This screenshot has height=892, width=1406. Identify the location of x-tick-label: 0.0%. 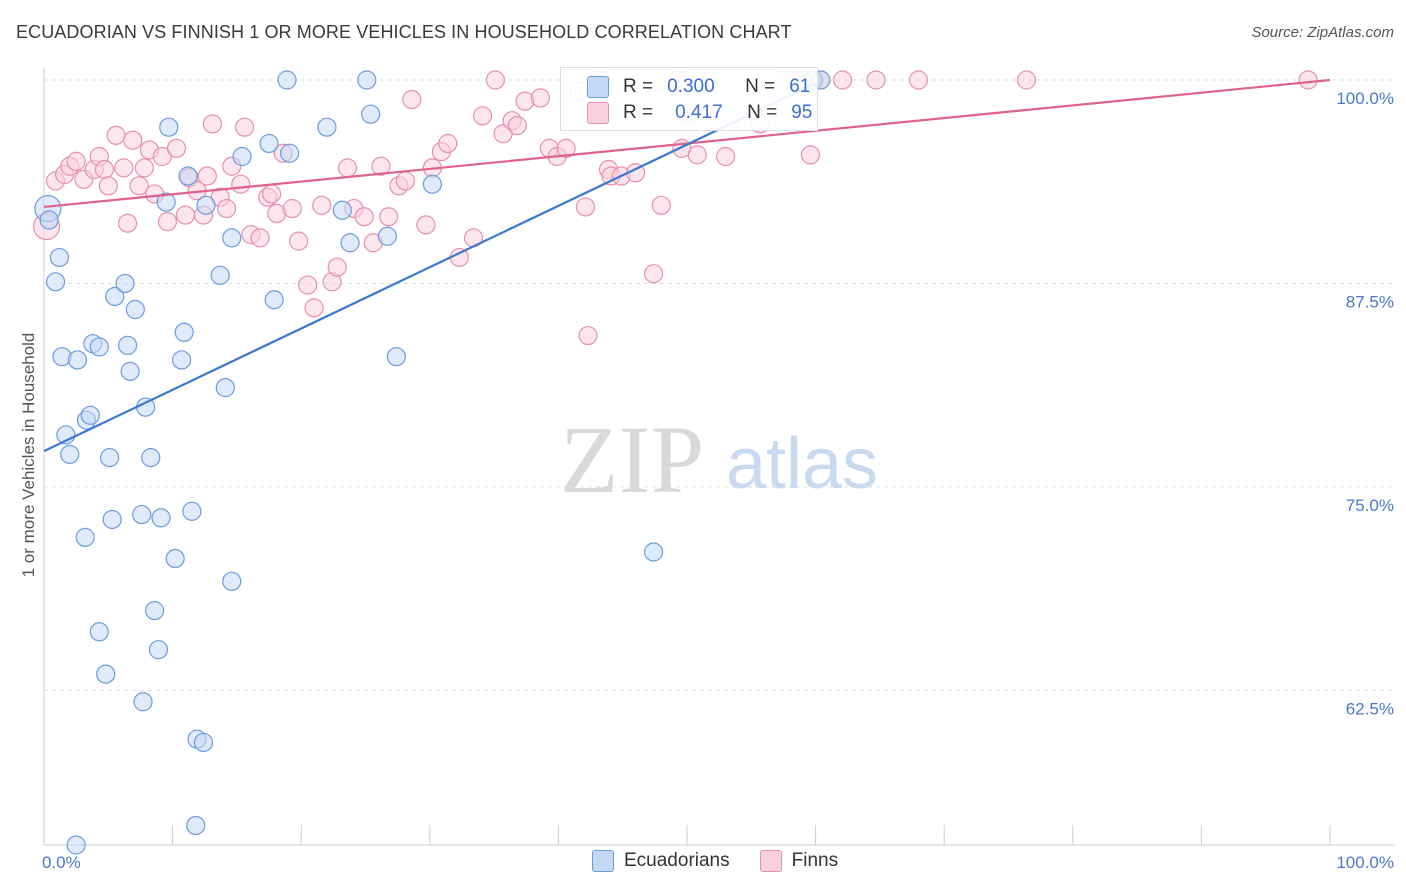
(61, 862).